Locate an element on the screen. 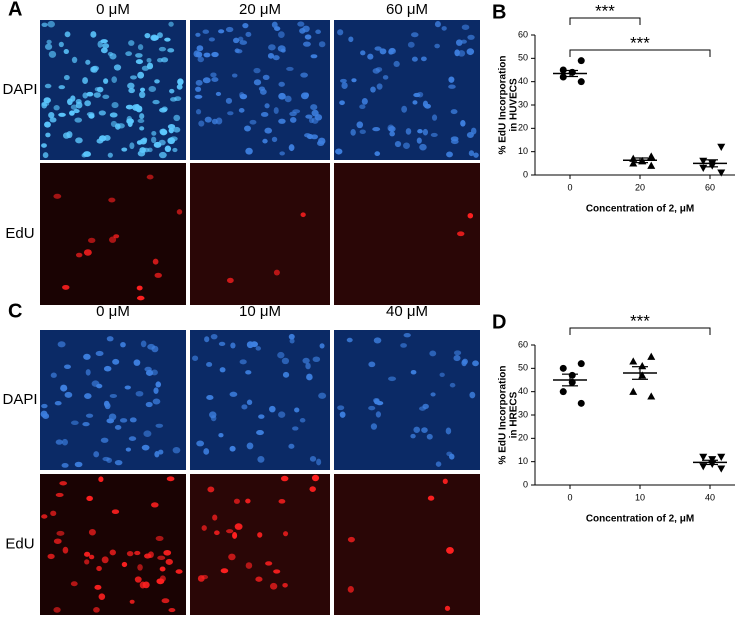  row-label: EdU is located at coordinates (19, 543).